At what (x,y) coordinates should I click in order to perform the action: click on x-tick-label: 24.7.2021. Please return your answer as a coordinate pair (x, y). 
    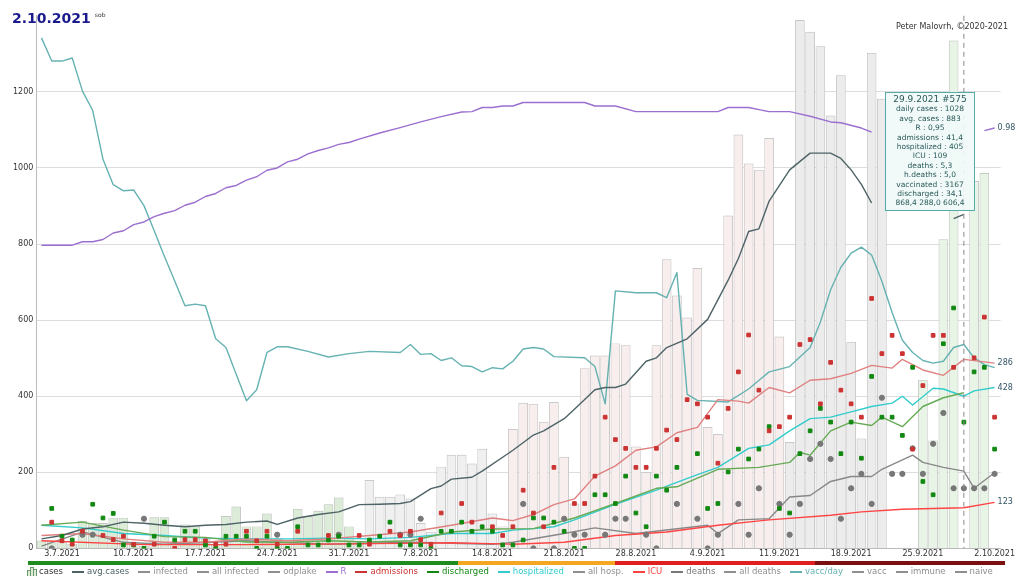
    Looking at the image, I should click on (277, 554).